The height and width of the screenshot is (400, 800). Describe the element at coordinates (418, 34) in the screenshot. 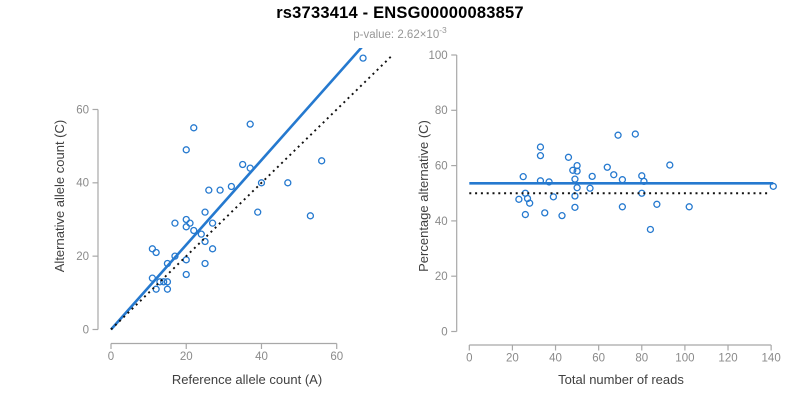

I see `p-value-mantissa: 2.62×10` at that location.